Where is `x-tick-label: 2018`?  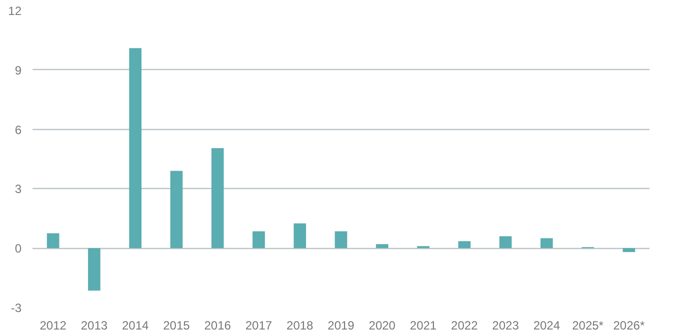
x-tick-label: 2018 is located at coordinates (300, 325).